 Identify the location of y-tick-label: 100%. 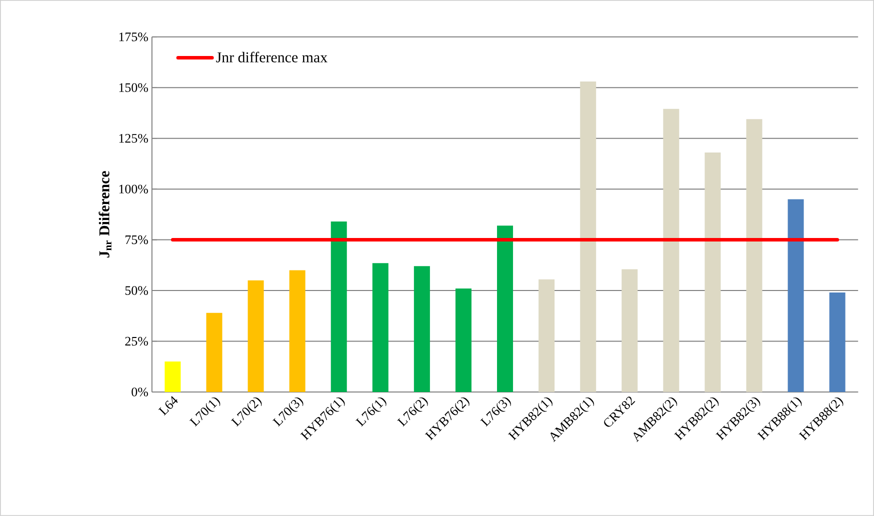
(133, 189).